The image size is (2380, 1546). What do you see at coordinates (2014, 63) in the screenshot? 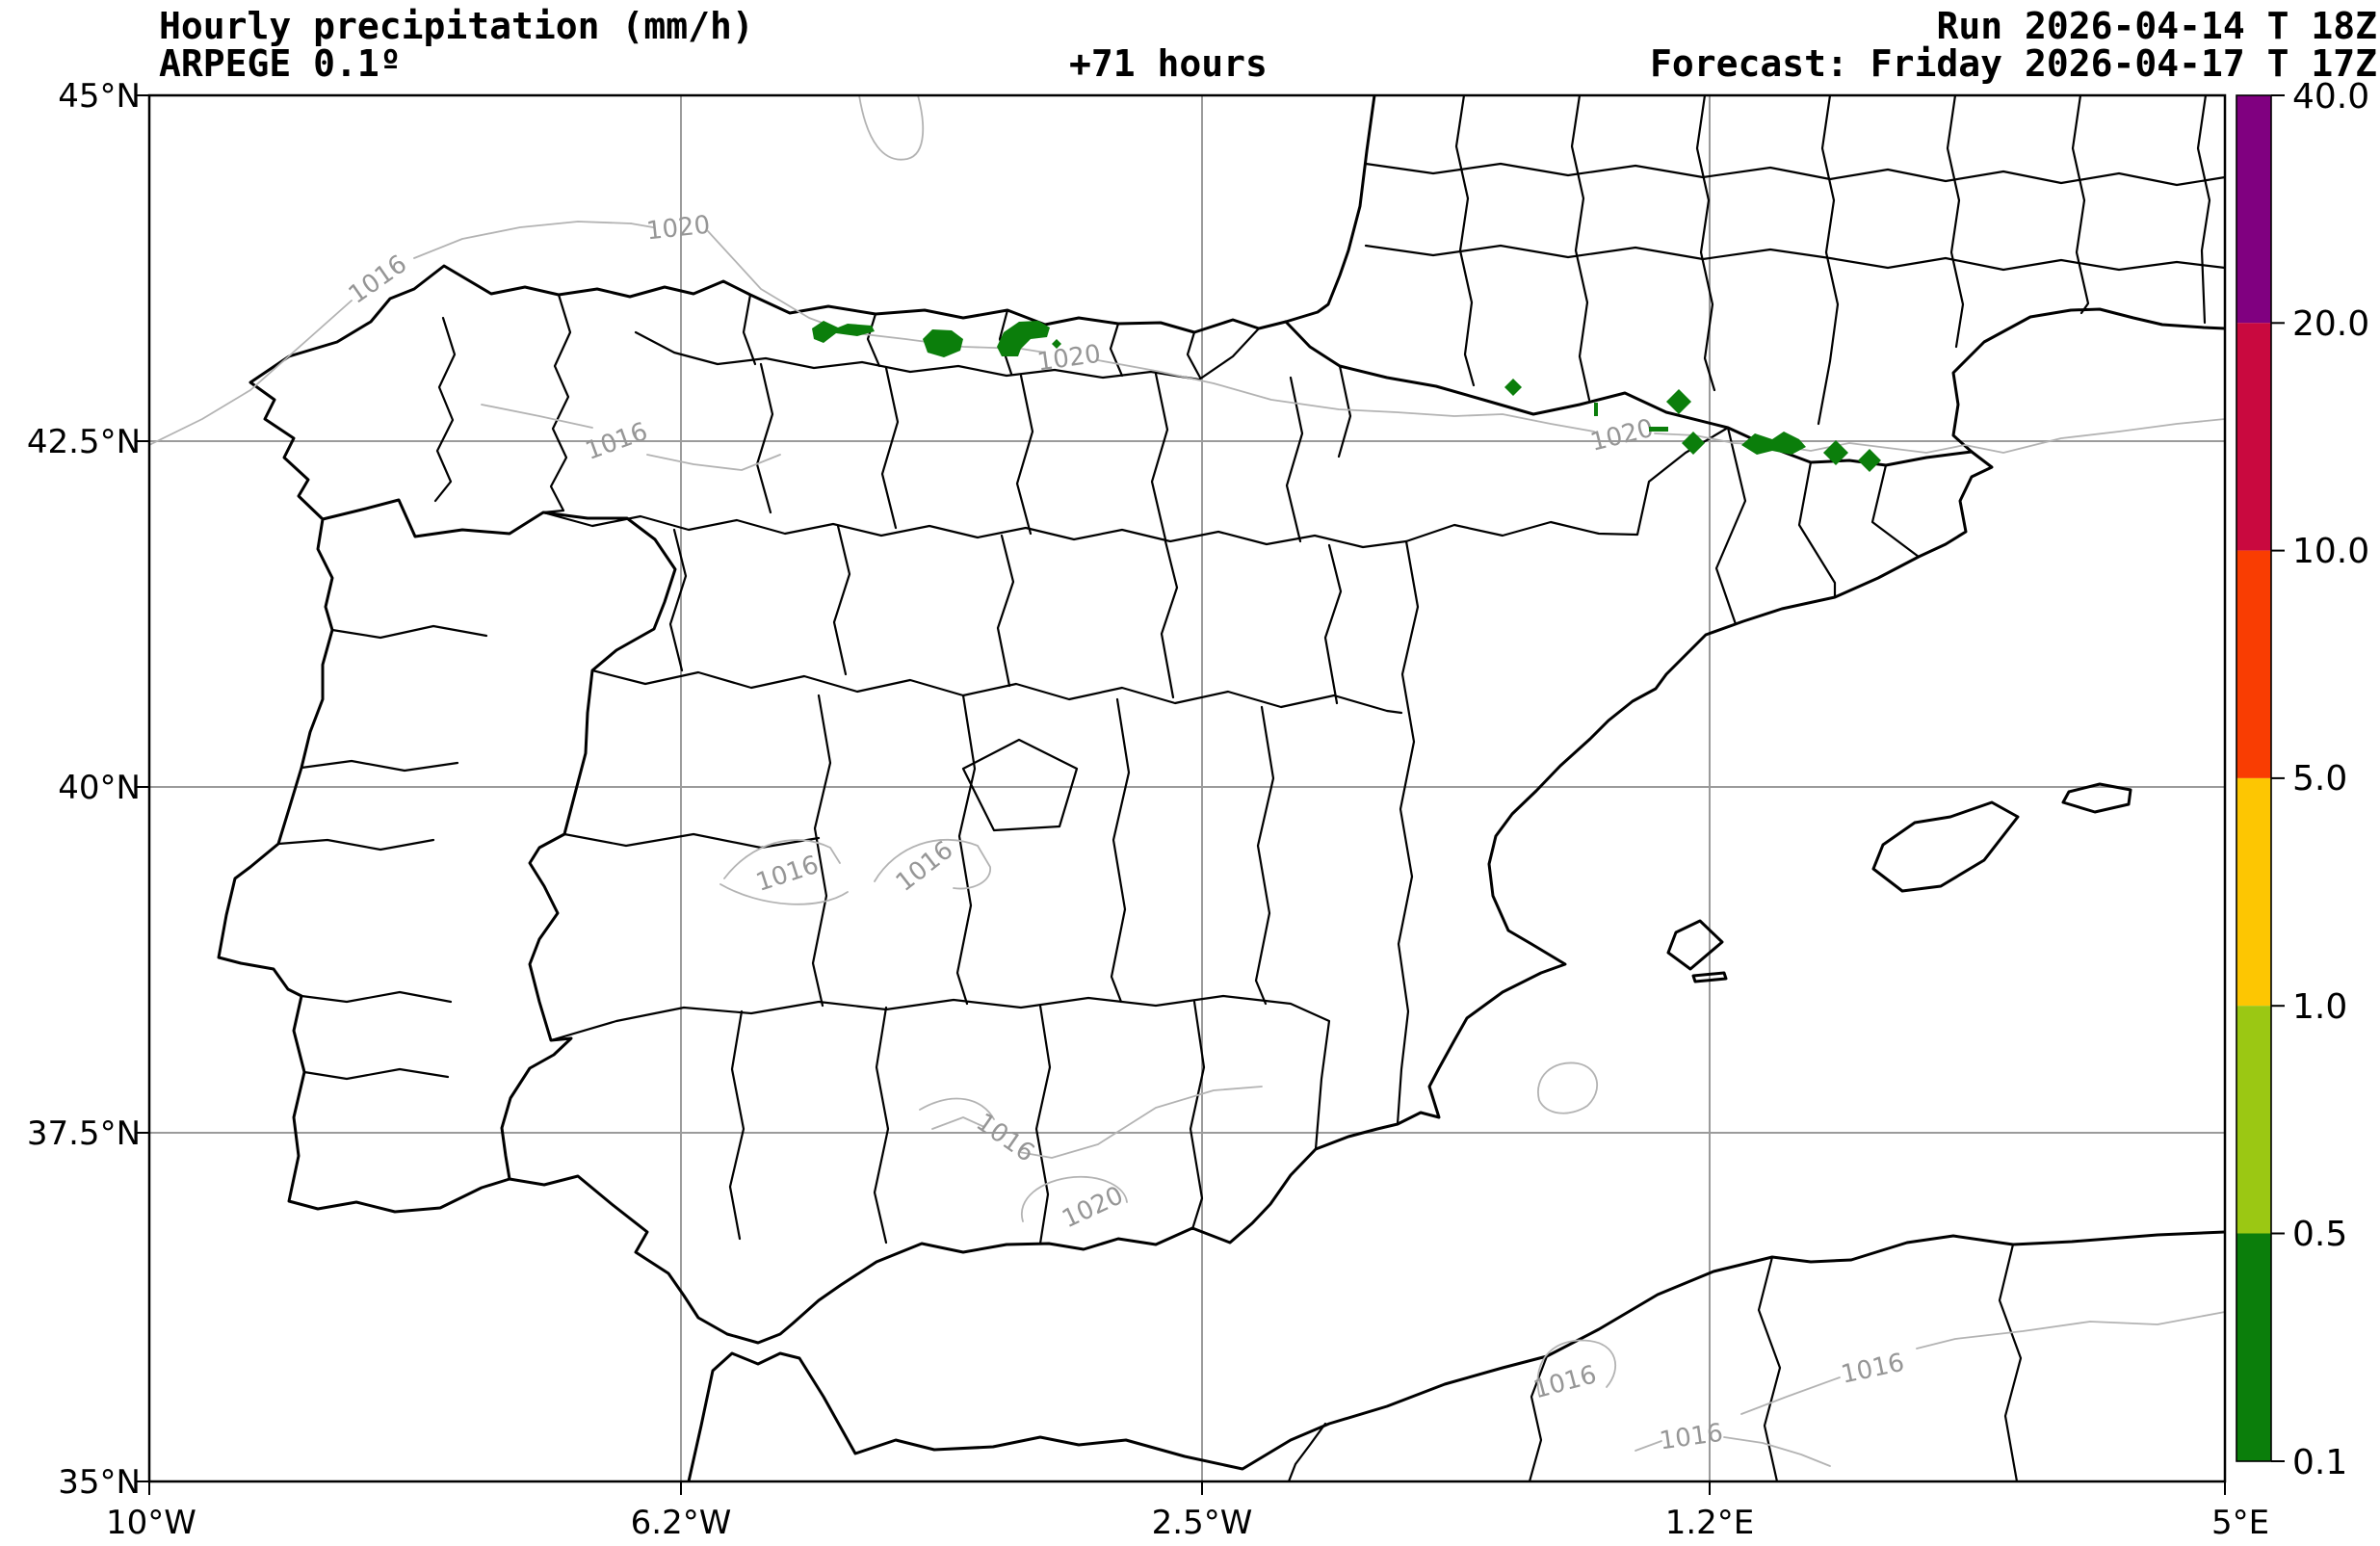
I see `forecast-label: Forecast: Friday 2026-04-17 T 17Z` at bounding box center [2014, 63].